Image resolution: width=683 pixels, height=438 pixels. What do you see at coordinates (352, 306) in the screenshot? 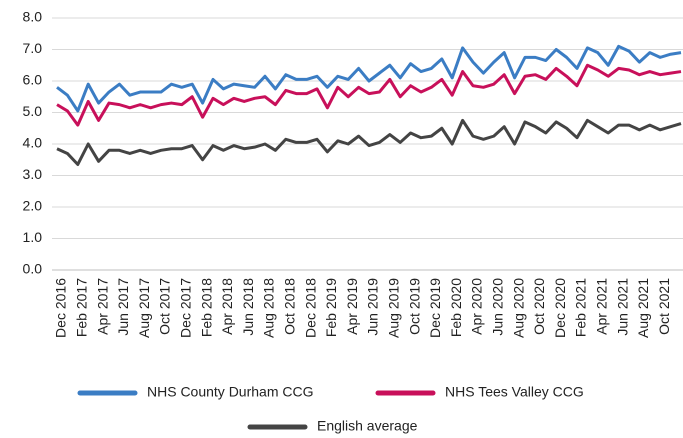
I see `x-tick-label: Apr 2019` at bounding box center [352, 306].